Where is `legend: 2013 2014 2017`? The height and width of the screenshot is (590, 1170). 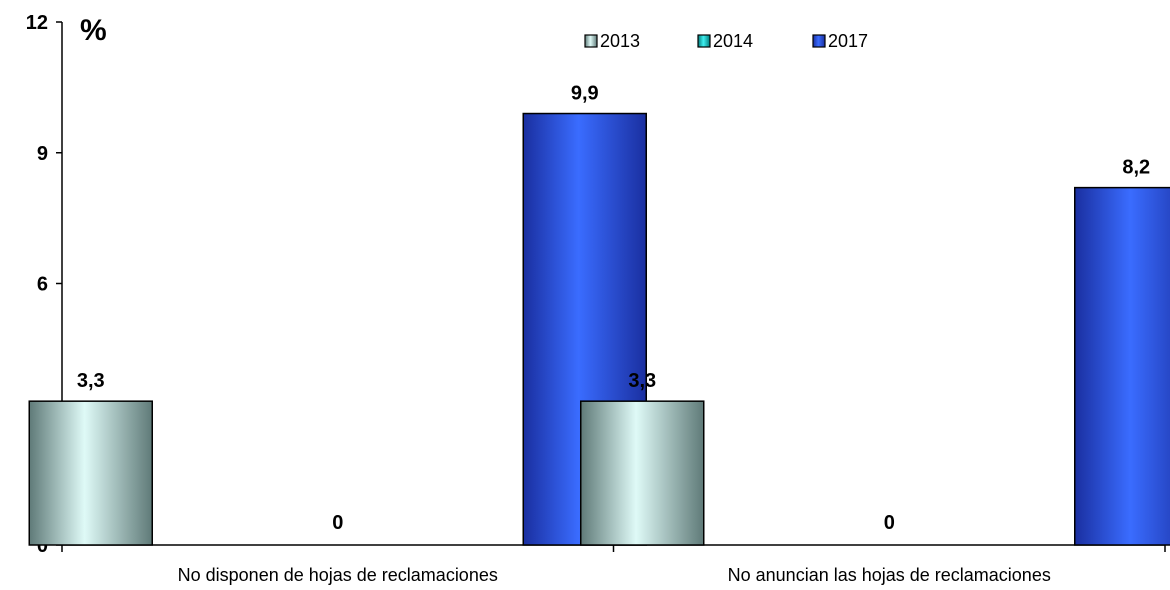 legend: 2013 2014 2017 is located at coordinates (726, 41).